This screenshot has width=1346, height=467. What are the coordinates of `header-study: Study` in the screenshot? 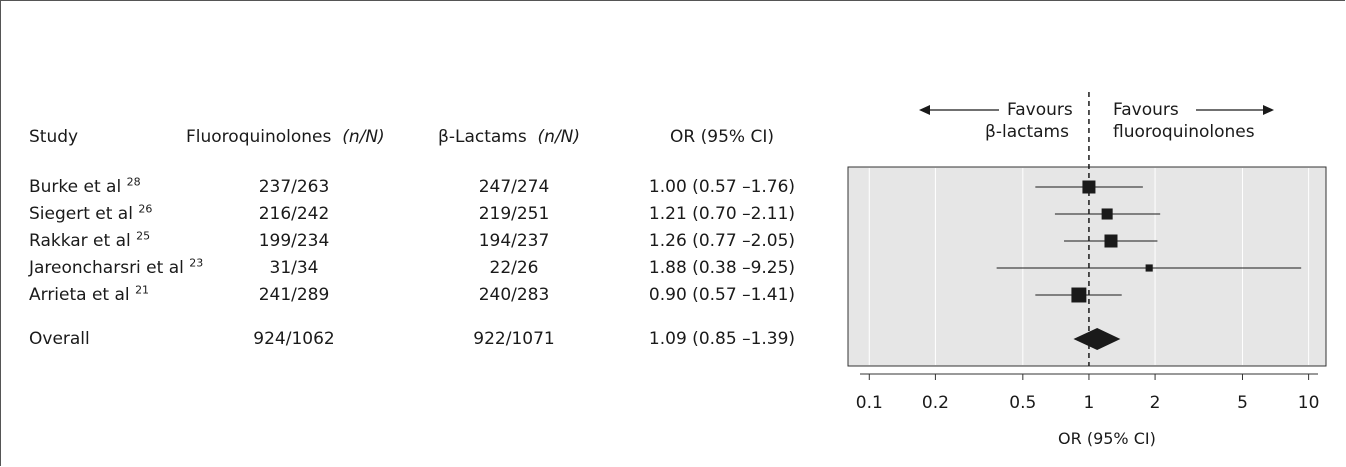 It's located at (54, 137).